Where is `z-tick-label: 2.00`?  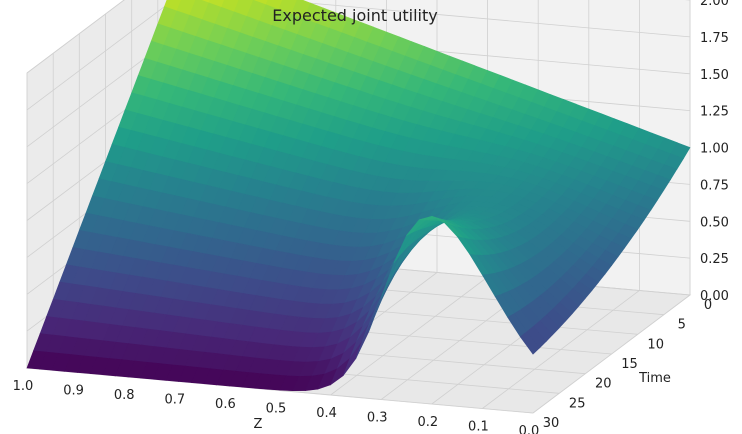
z-tick-label: 2.00 is located at coordinates (714, 4).